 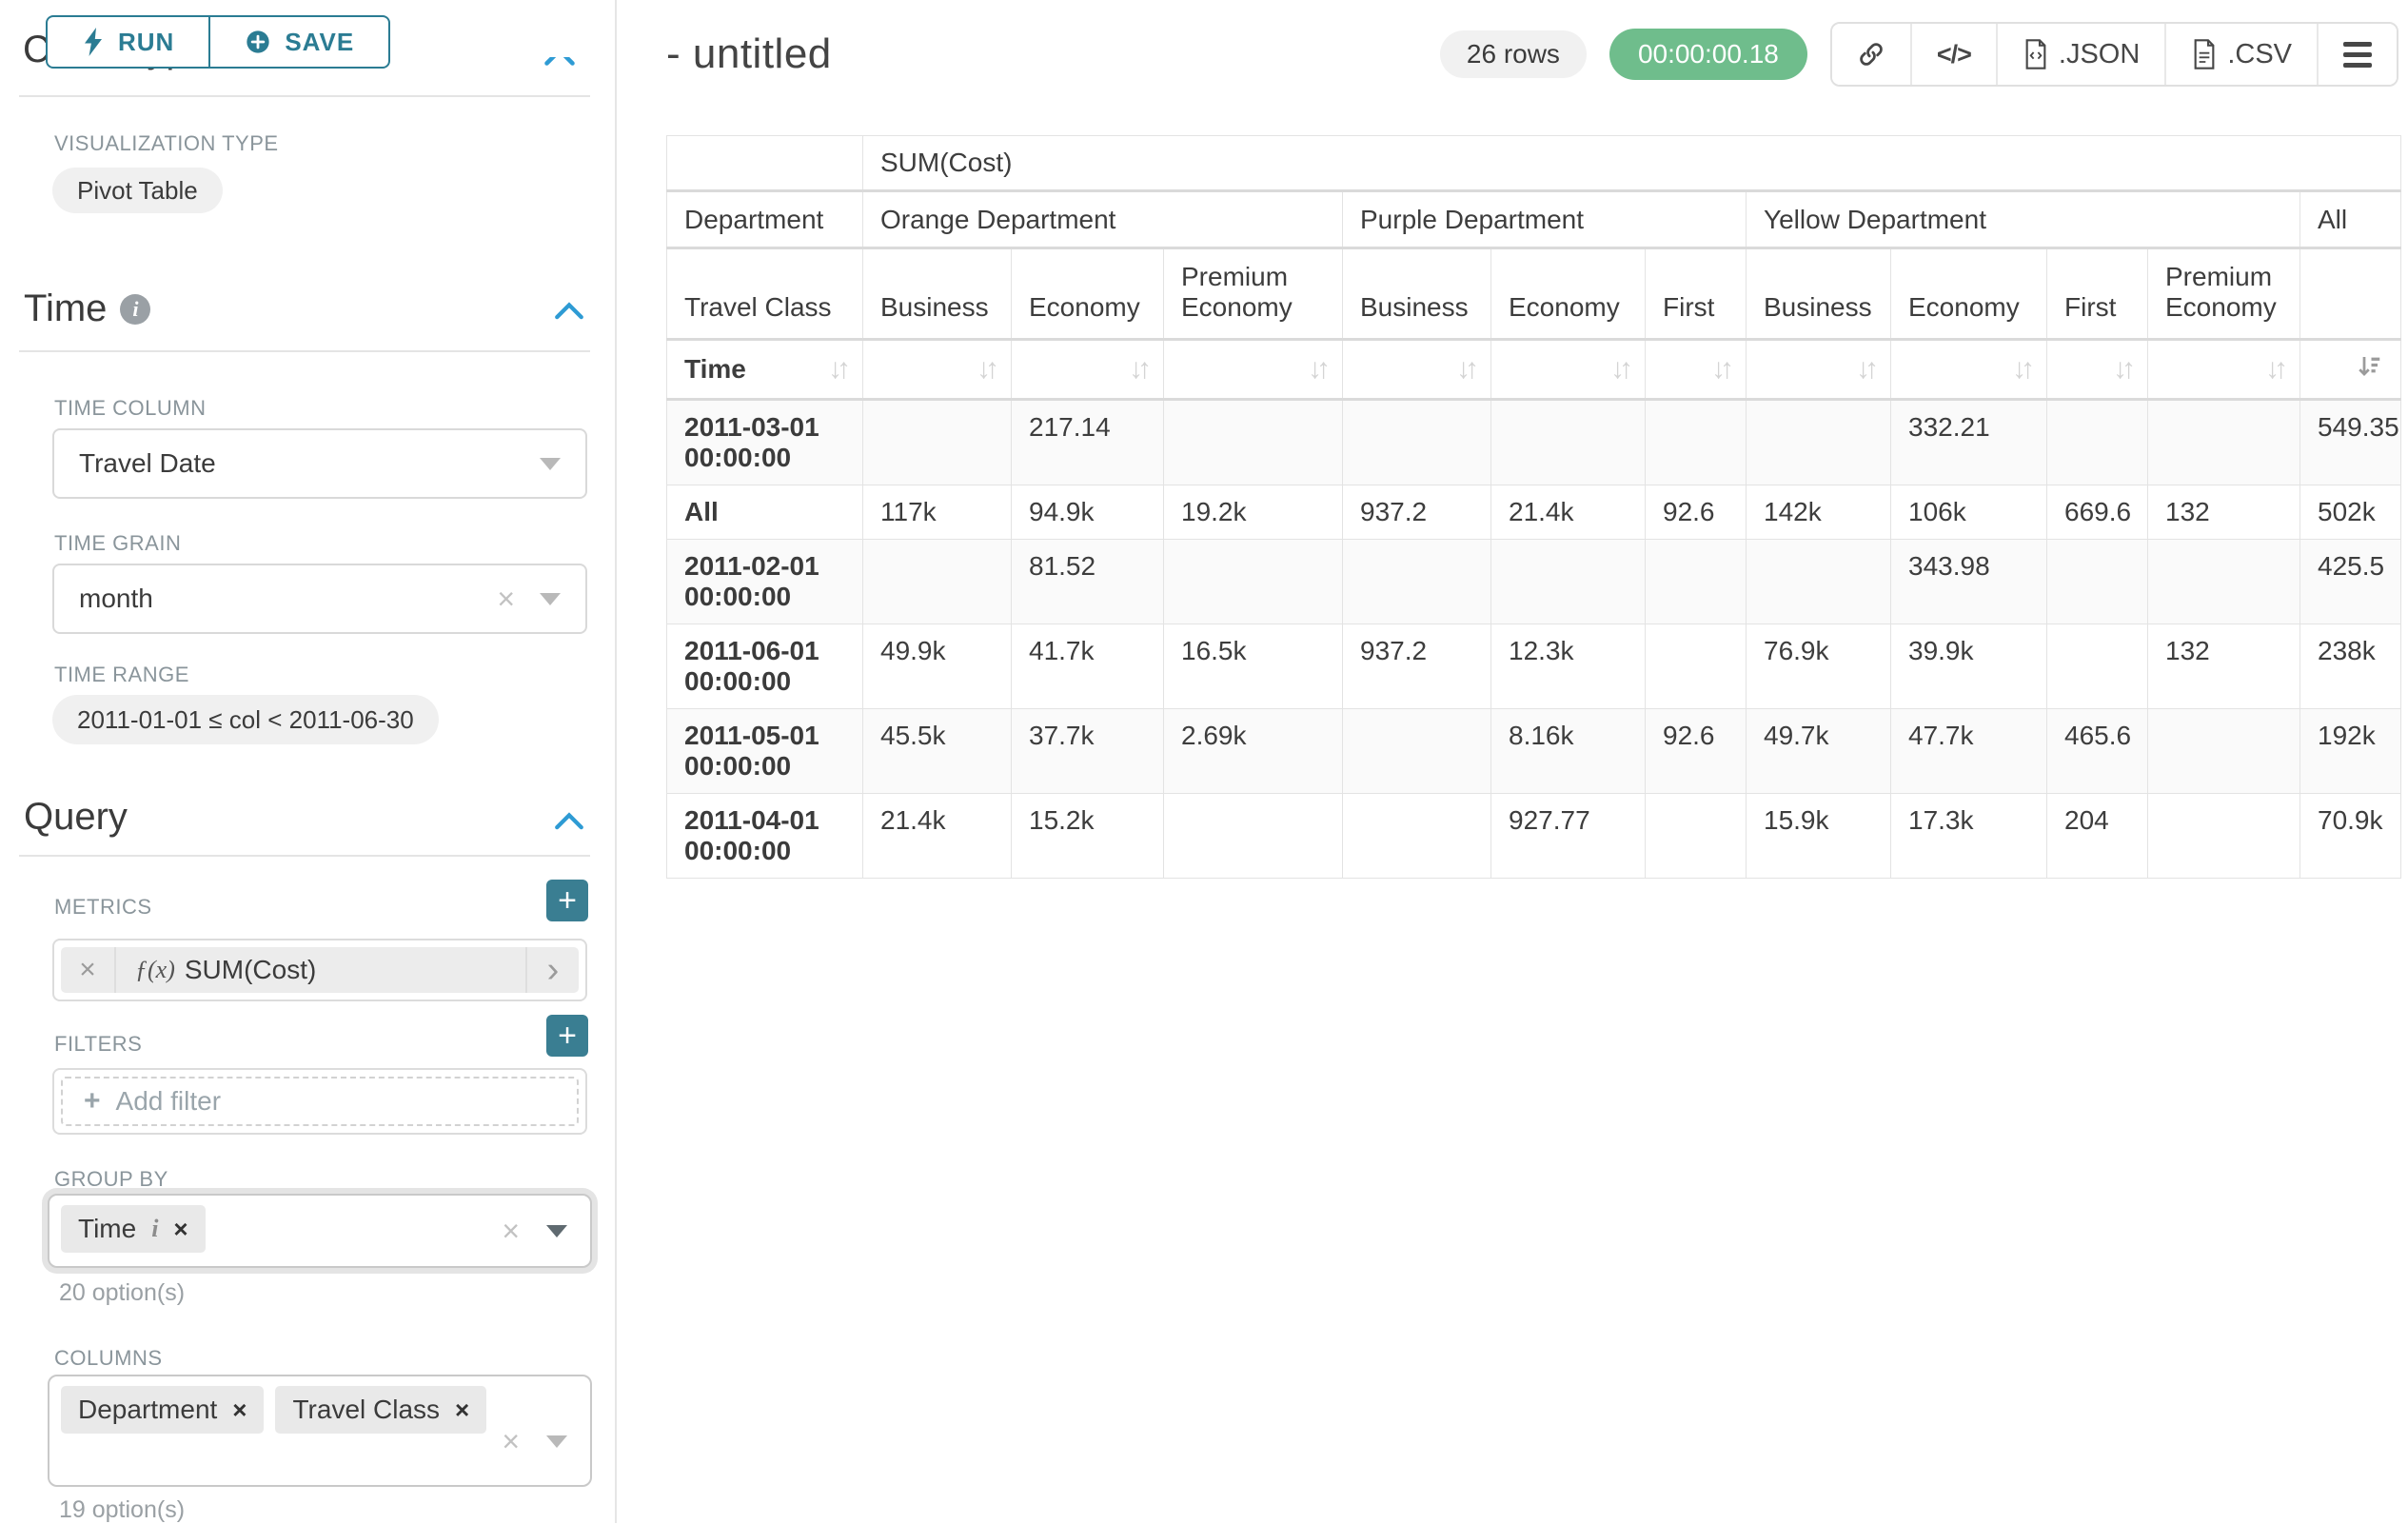 I want to click on table-cell: 37.7k, so click(x=1087, y=751).